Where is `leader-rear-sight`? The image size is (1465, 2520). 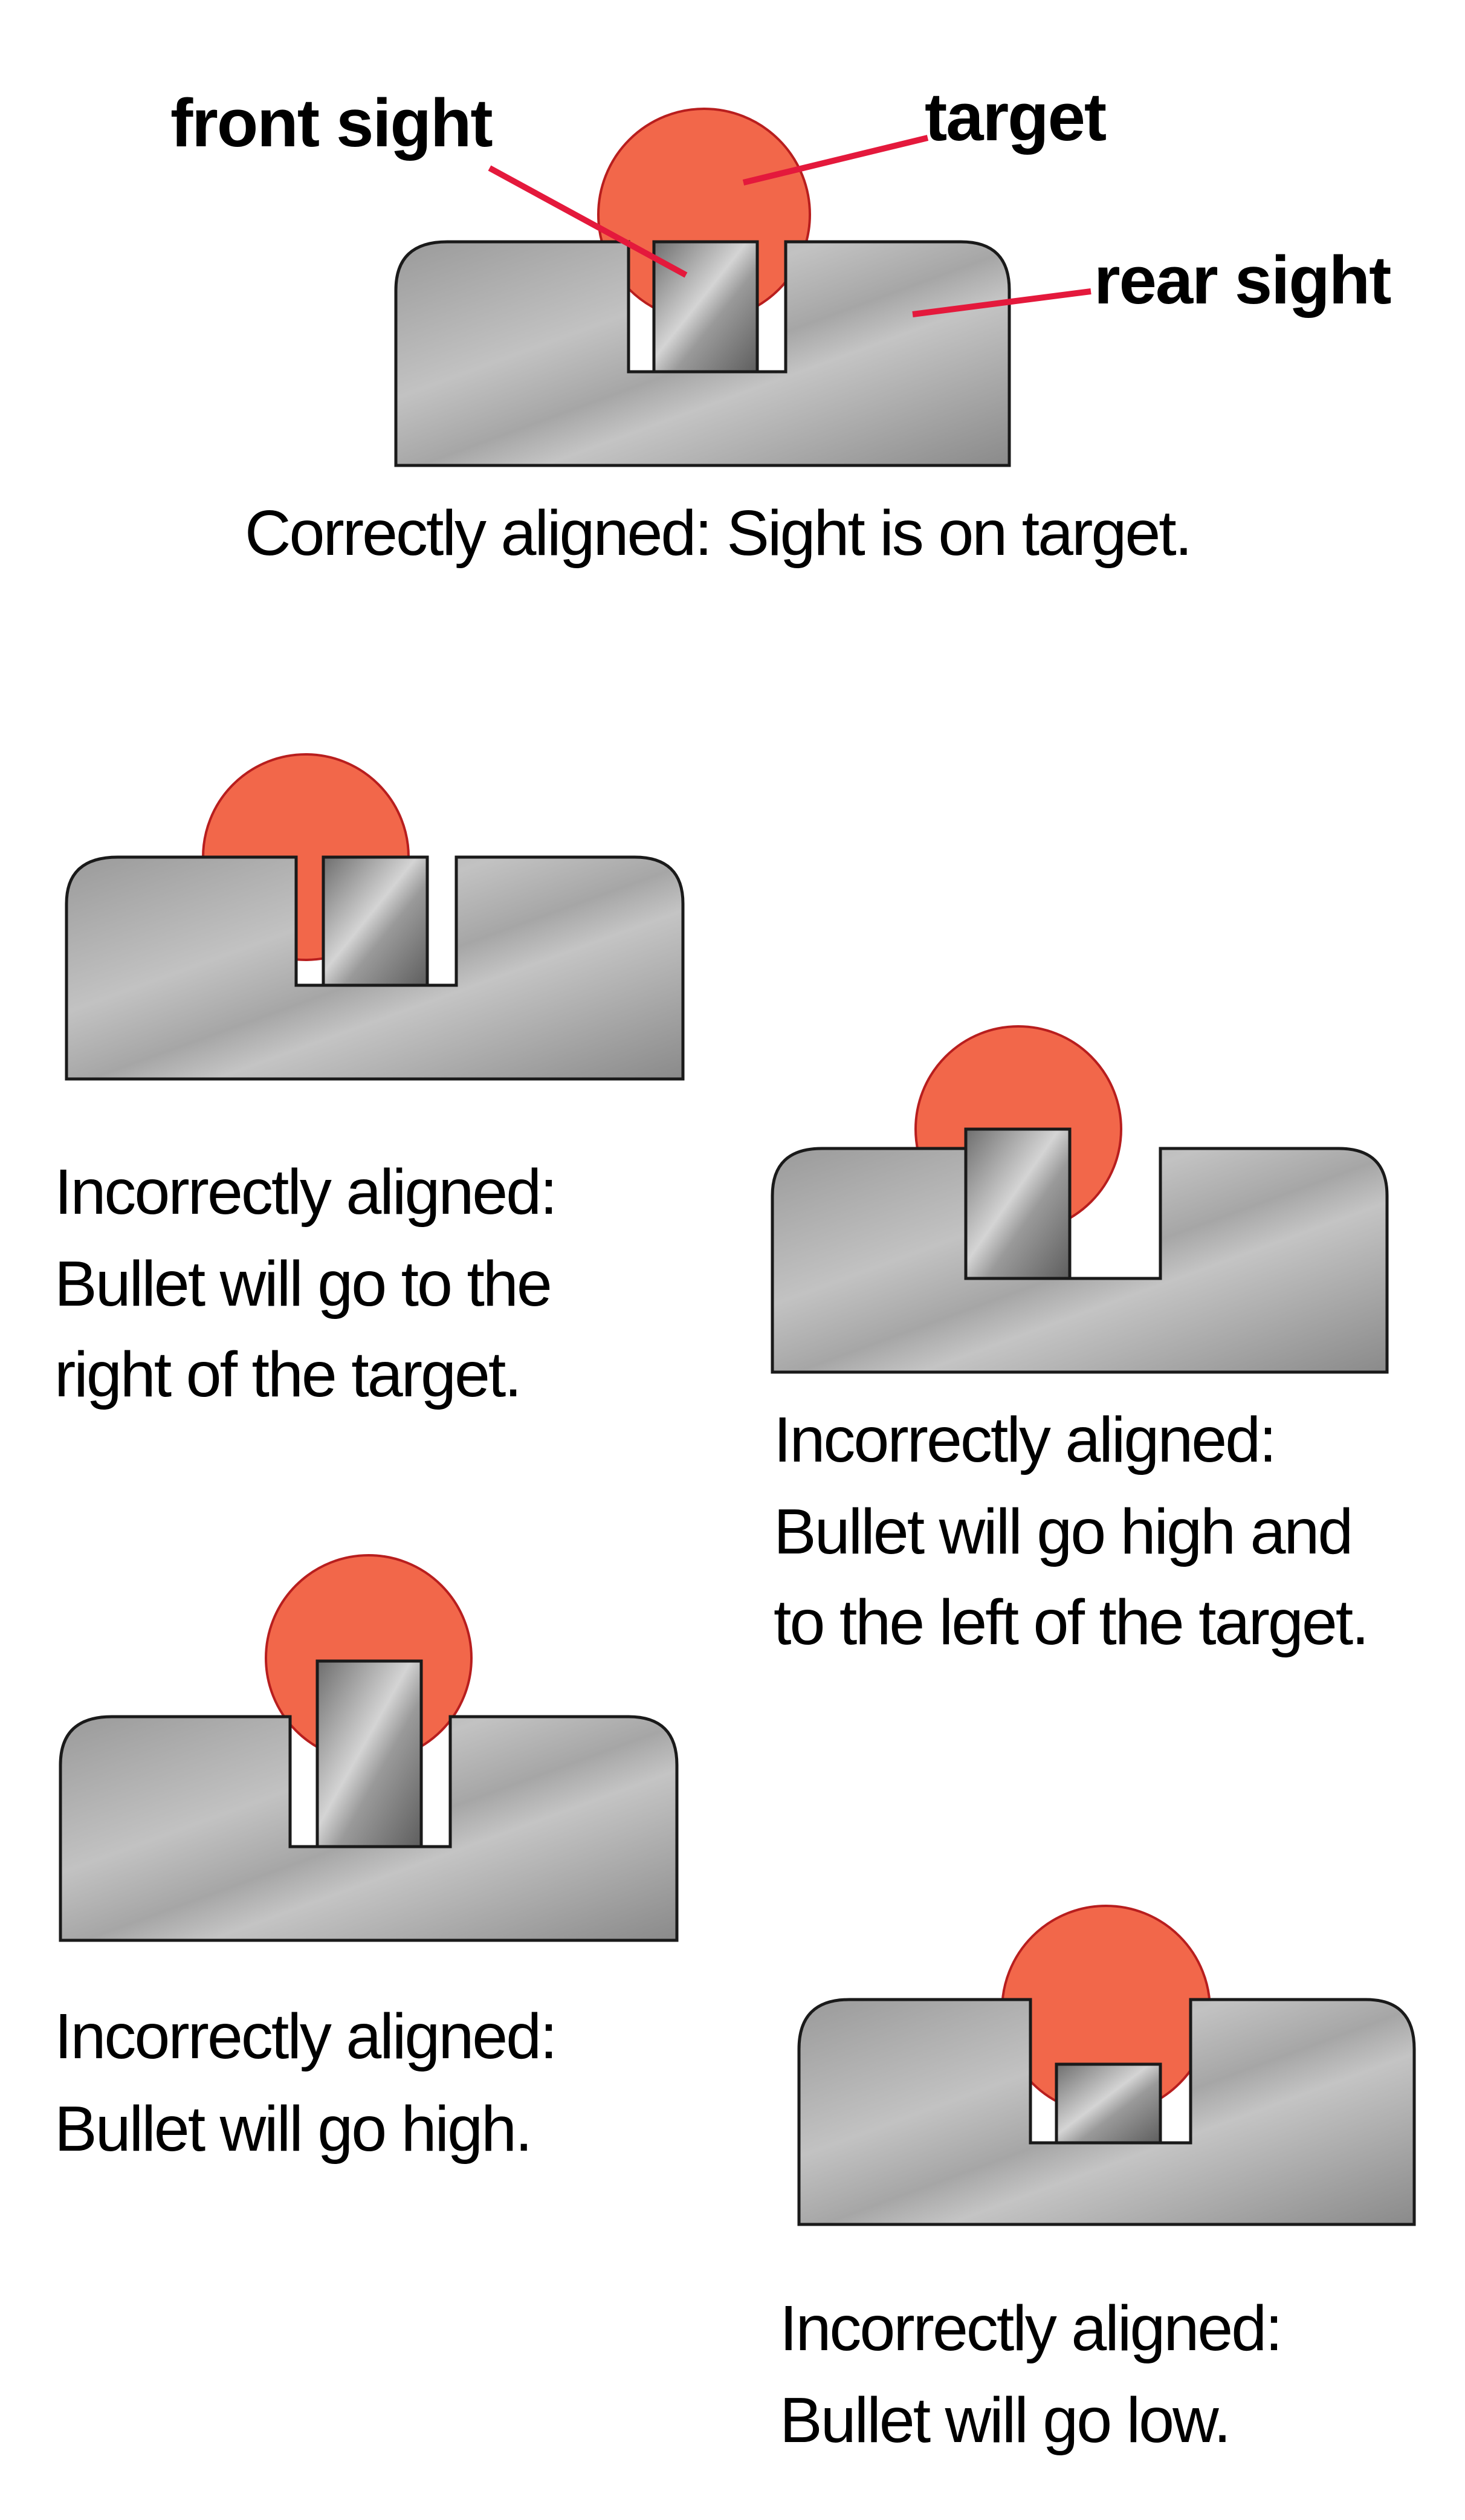
leader-rear-sight is located at coordinates (1001, 302).